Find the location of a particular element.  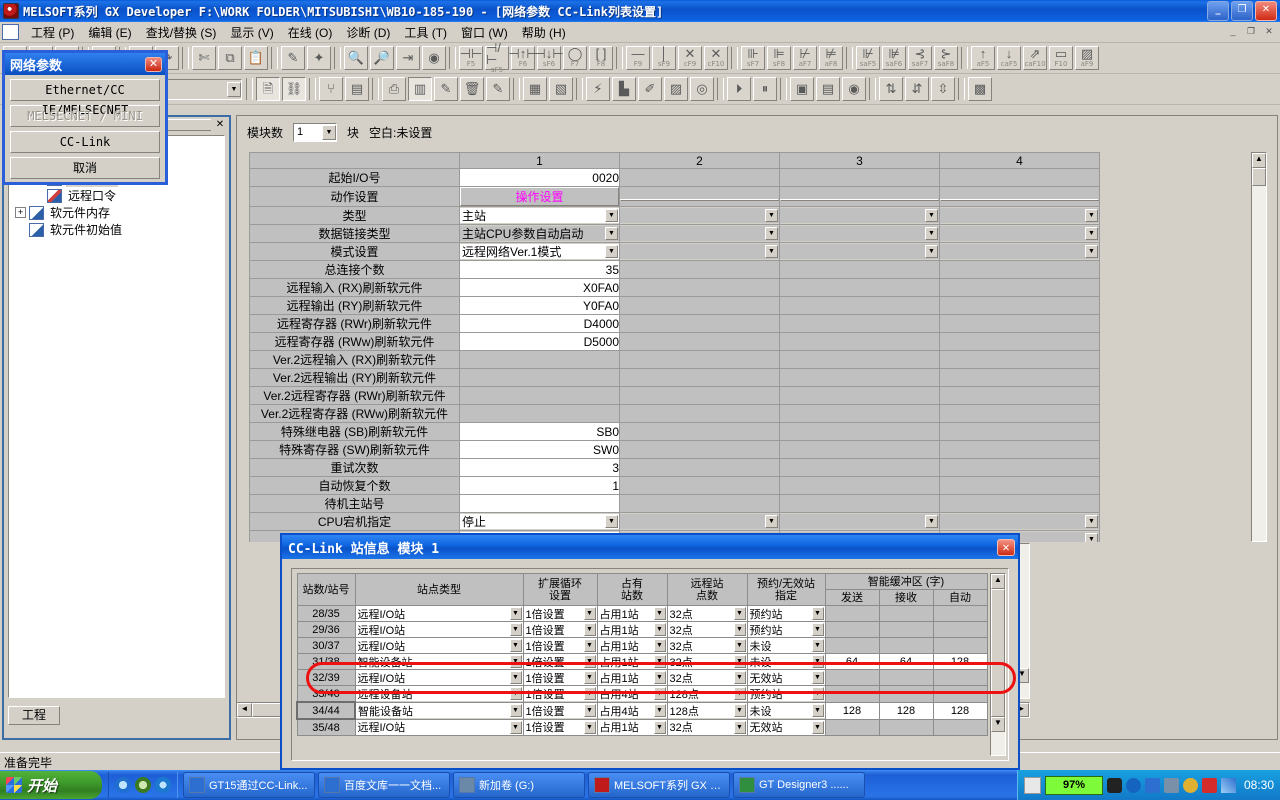

tab-project: 工程 is located at coordinates (34, 715).